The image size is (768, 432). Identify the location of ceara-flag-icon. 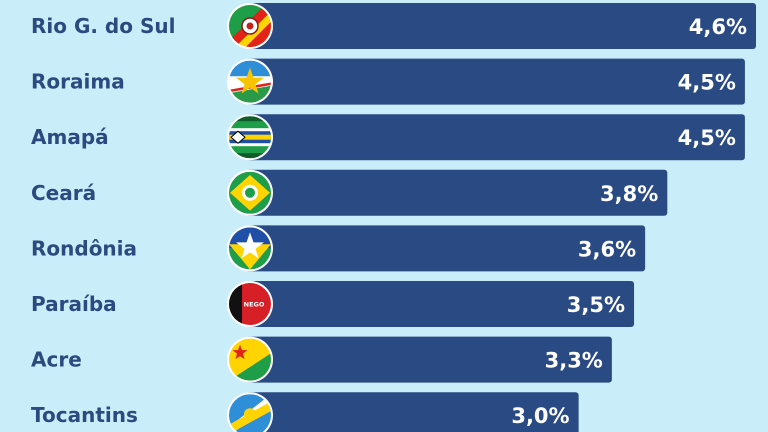
(250, 192).